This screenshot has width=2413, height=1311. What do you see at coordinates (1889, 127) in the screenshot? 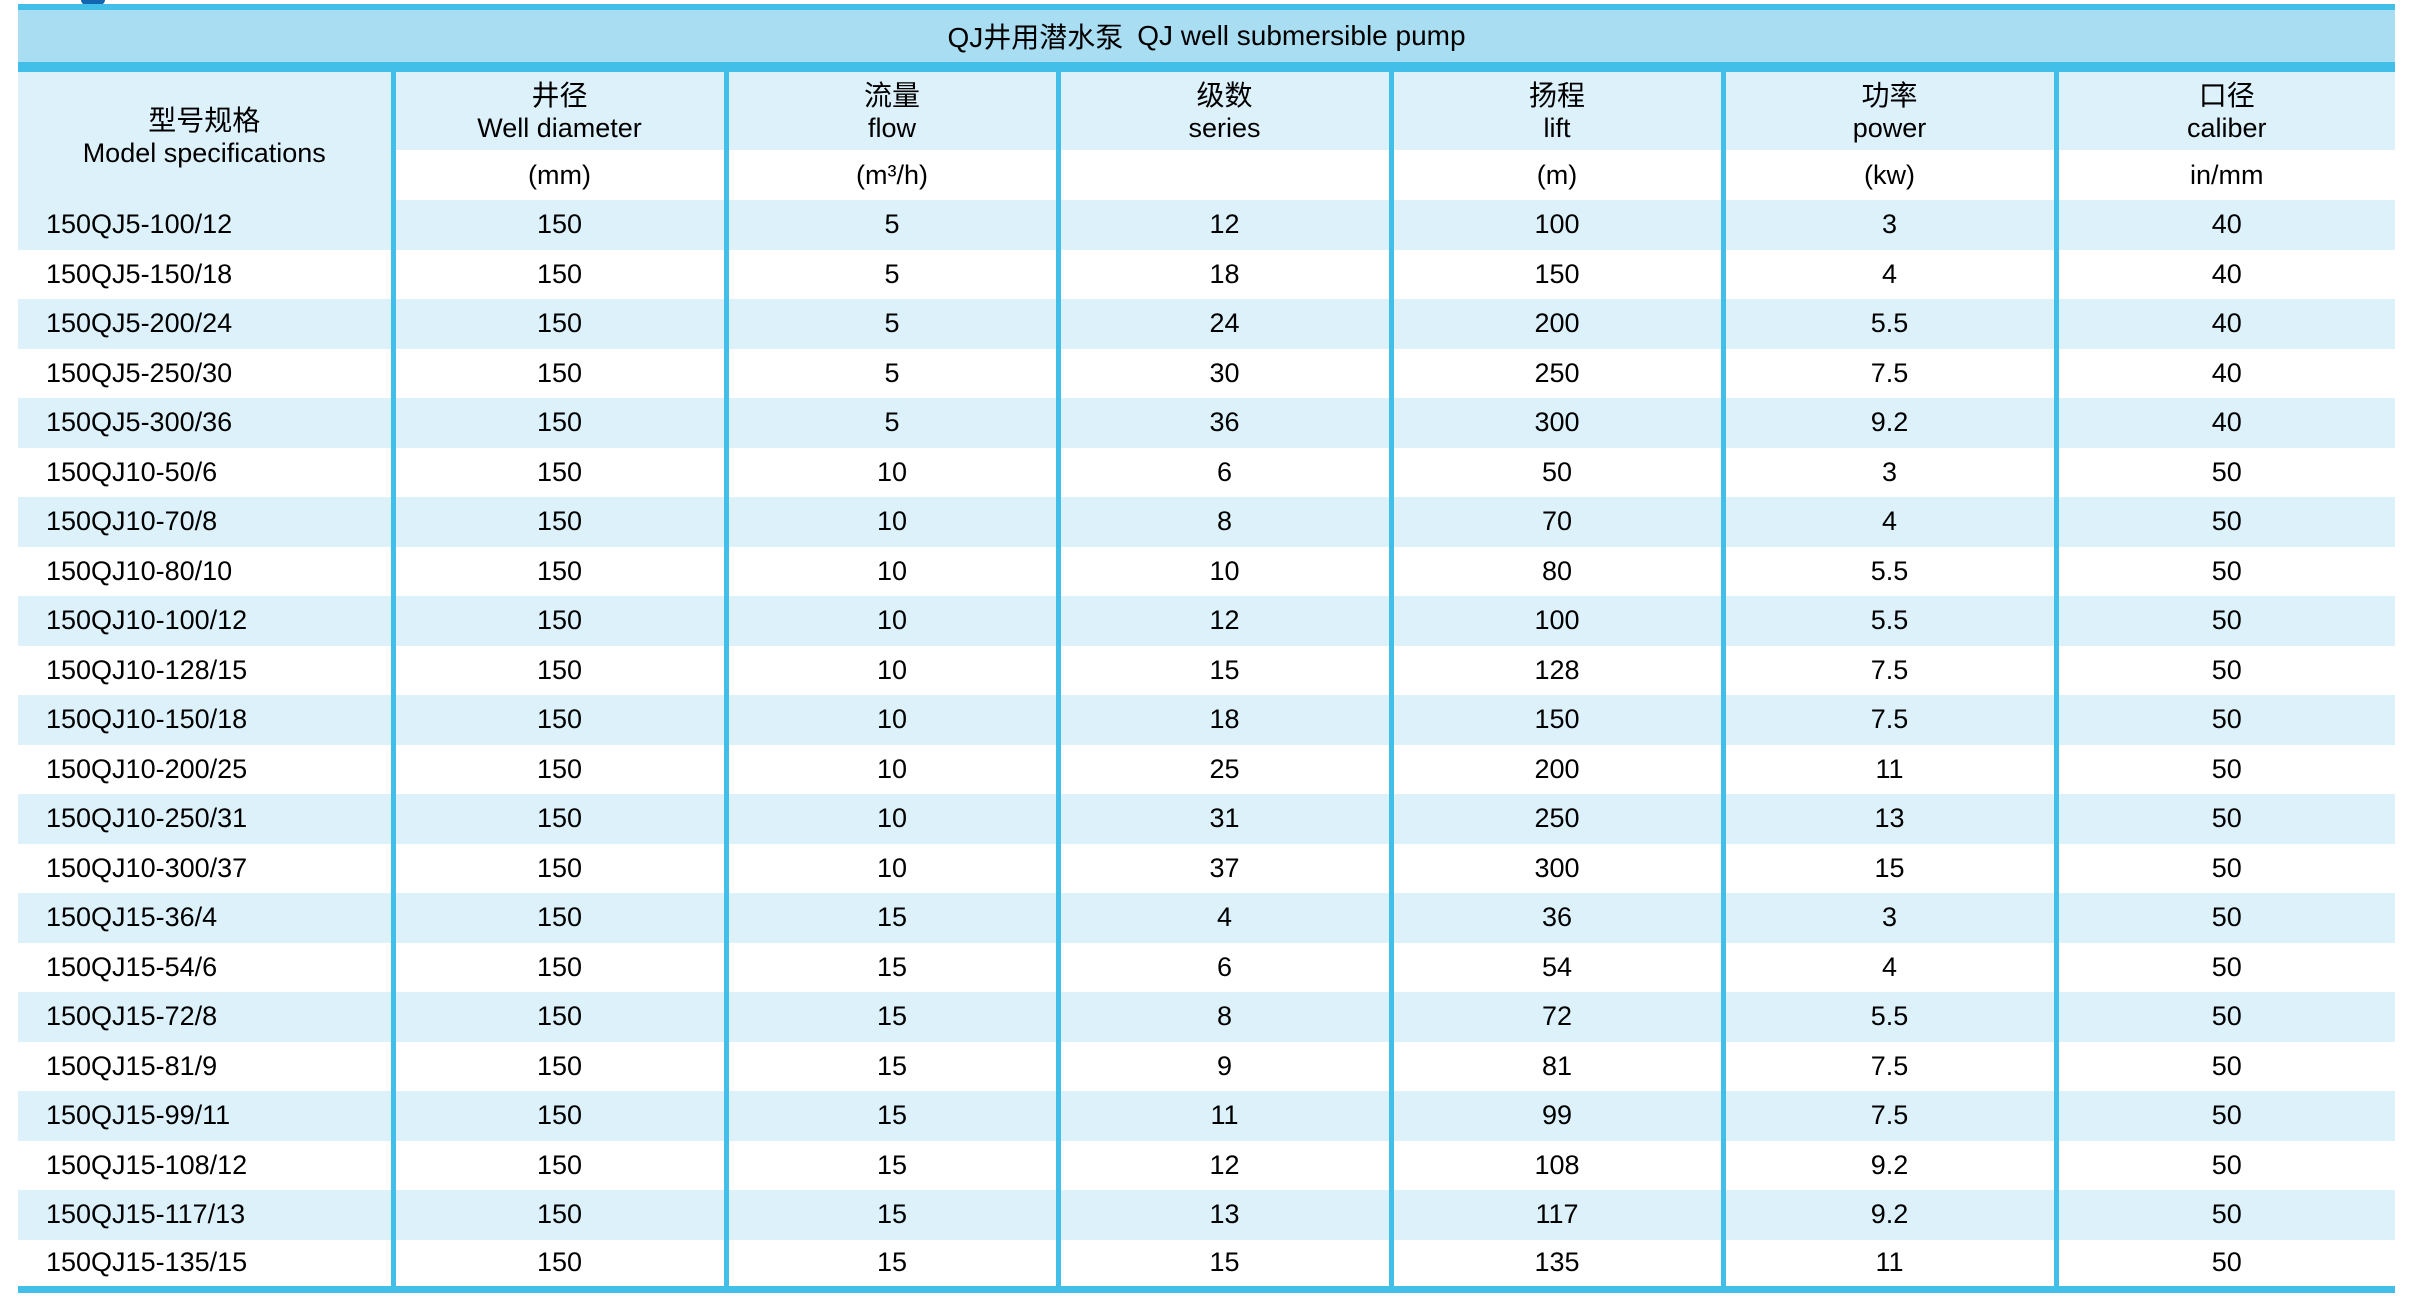
I see `col-header-power-en: power` at bounding box center [1889, 127].